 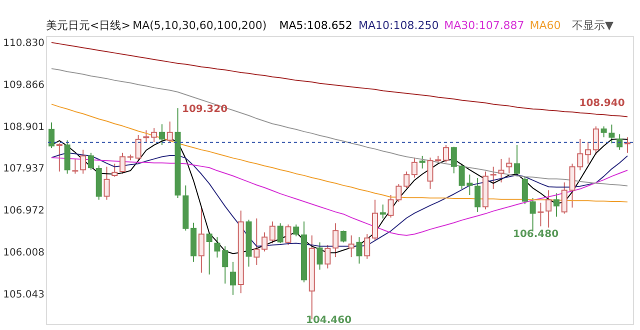 What do you see at coordinates (545, 25) in the screenshot?
I see `text: MA60` at bounding box center [545, 25].